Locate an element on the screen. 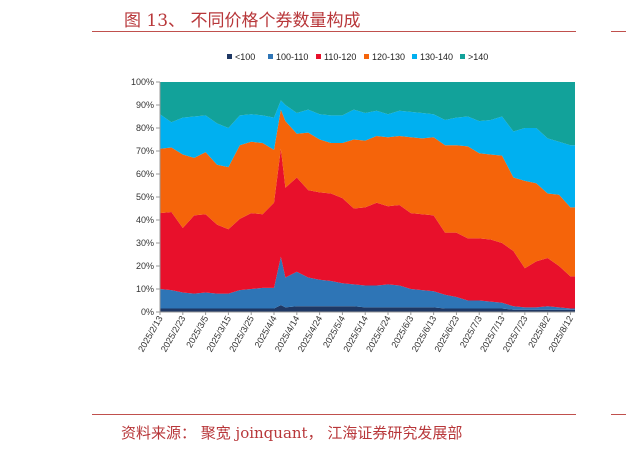 This screenshot has height=452, width=626. y-tick-label: 80% is located at coordinates (145, 128).